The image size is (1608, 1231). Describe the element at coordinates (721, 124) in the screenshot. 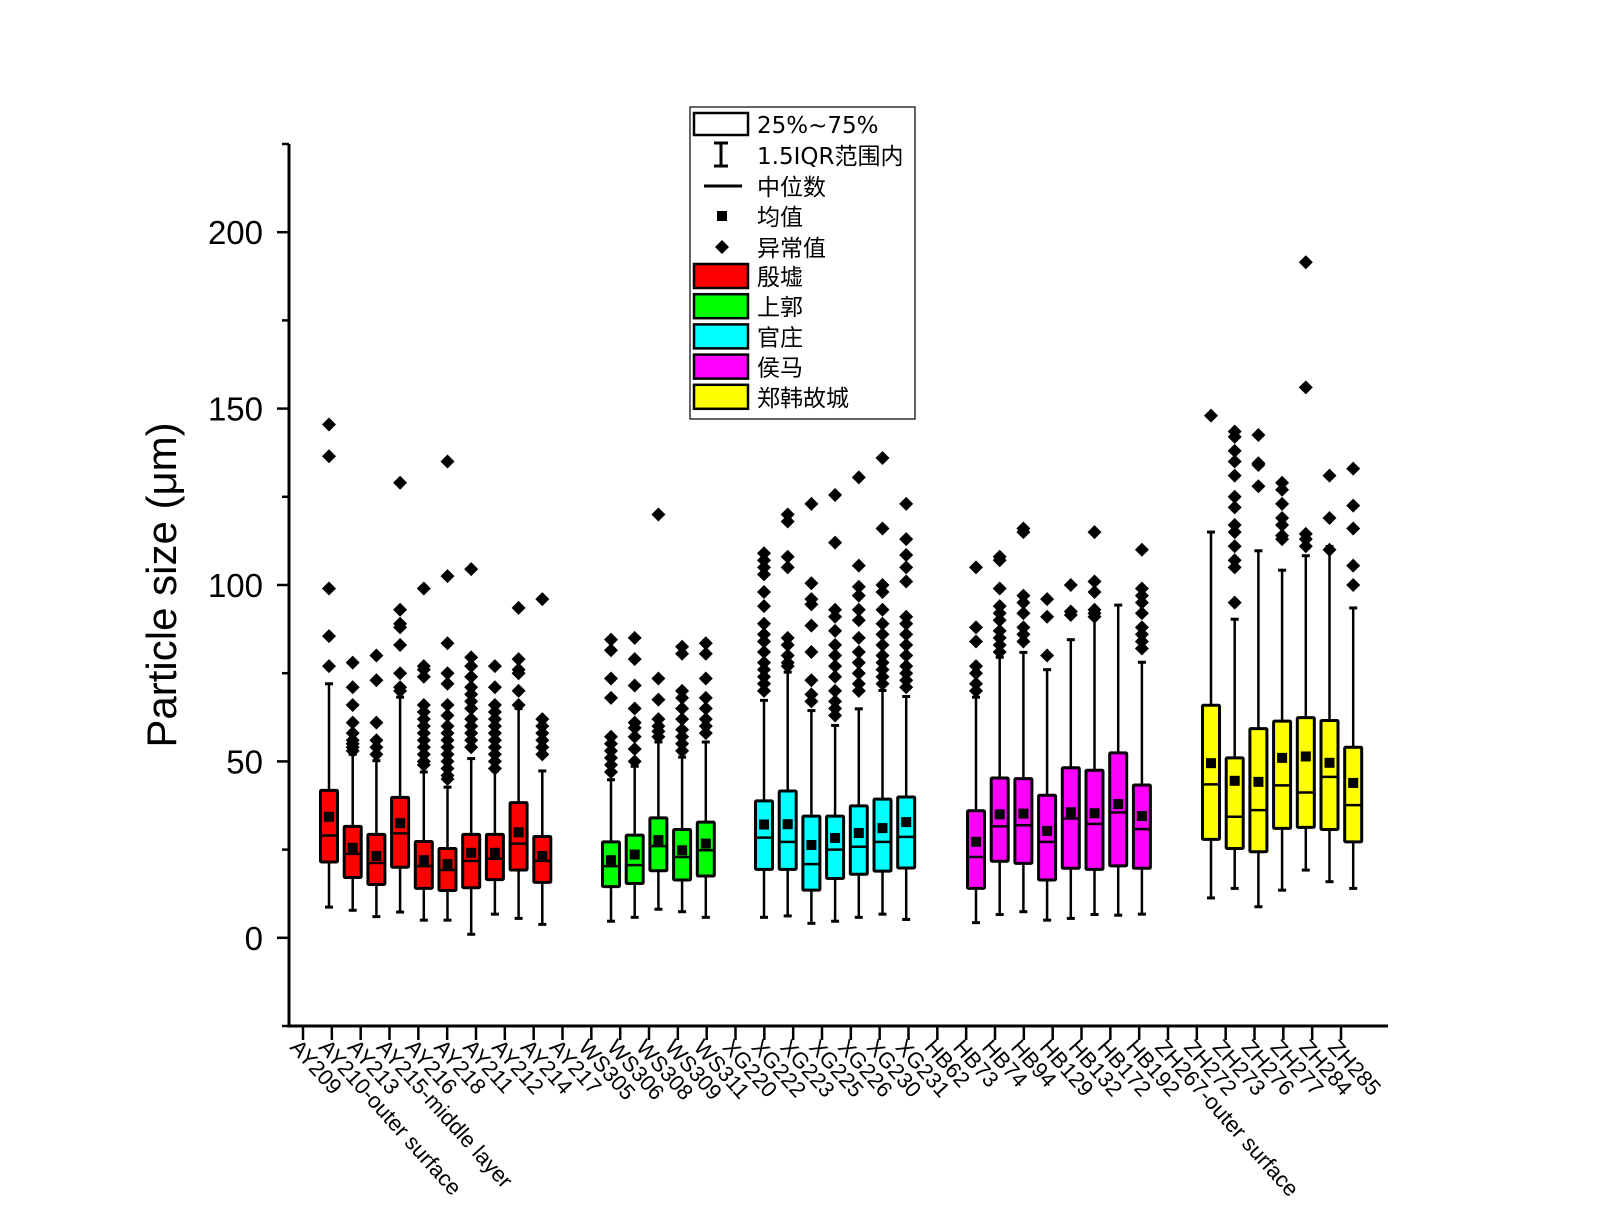

I see `legend-box-swatch` at that location.